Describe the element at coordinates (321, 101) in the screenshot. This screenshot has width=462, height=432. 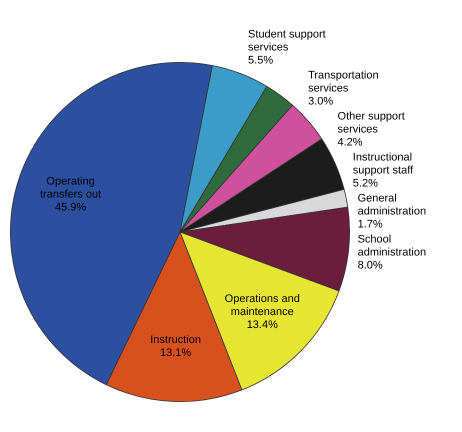
I see `data-label: 3.0%` at that location.